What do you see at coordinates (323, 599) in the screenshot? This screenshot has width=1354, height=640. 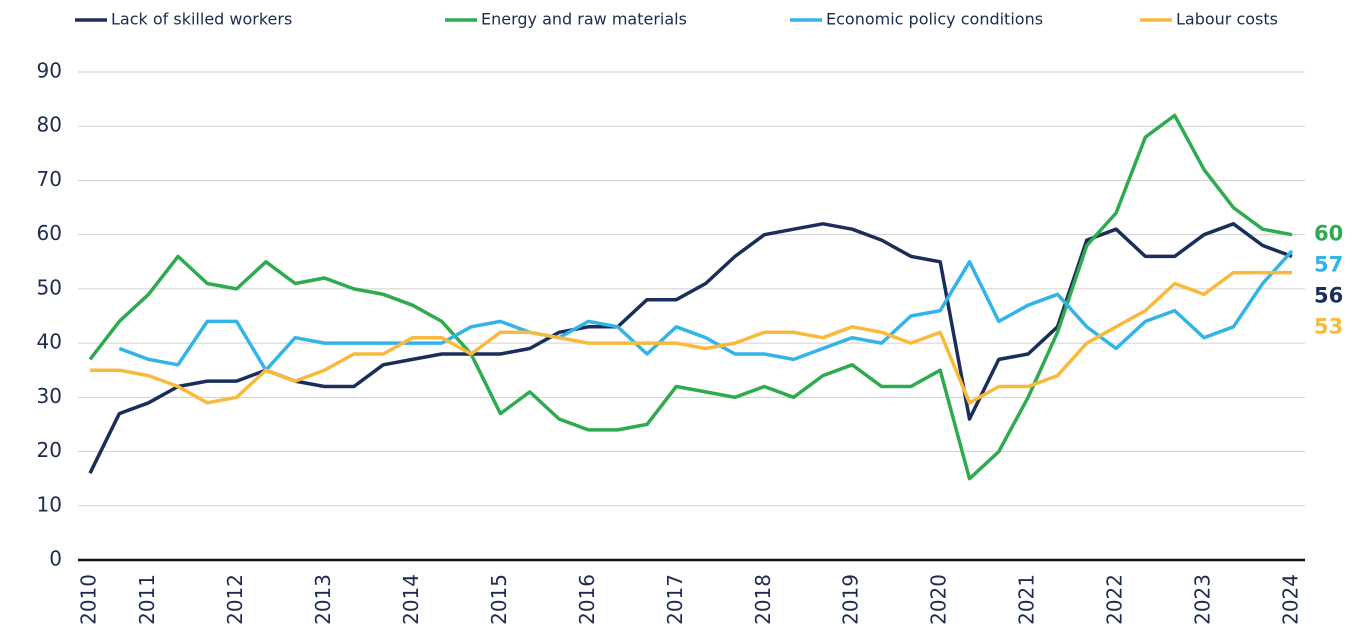 I see `x-tick-label: 2013` at bounding box center [323, 599].